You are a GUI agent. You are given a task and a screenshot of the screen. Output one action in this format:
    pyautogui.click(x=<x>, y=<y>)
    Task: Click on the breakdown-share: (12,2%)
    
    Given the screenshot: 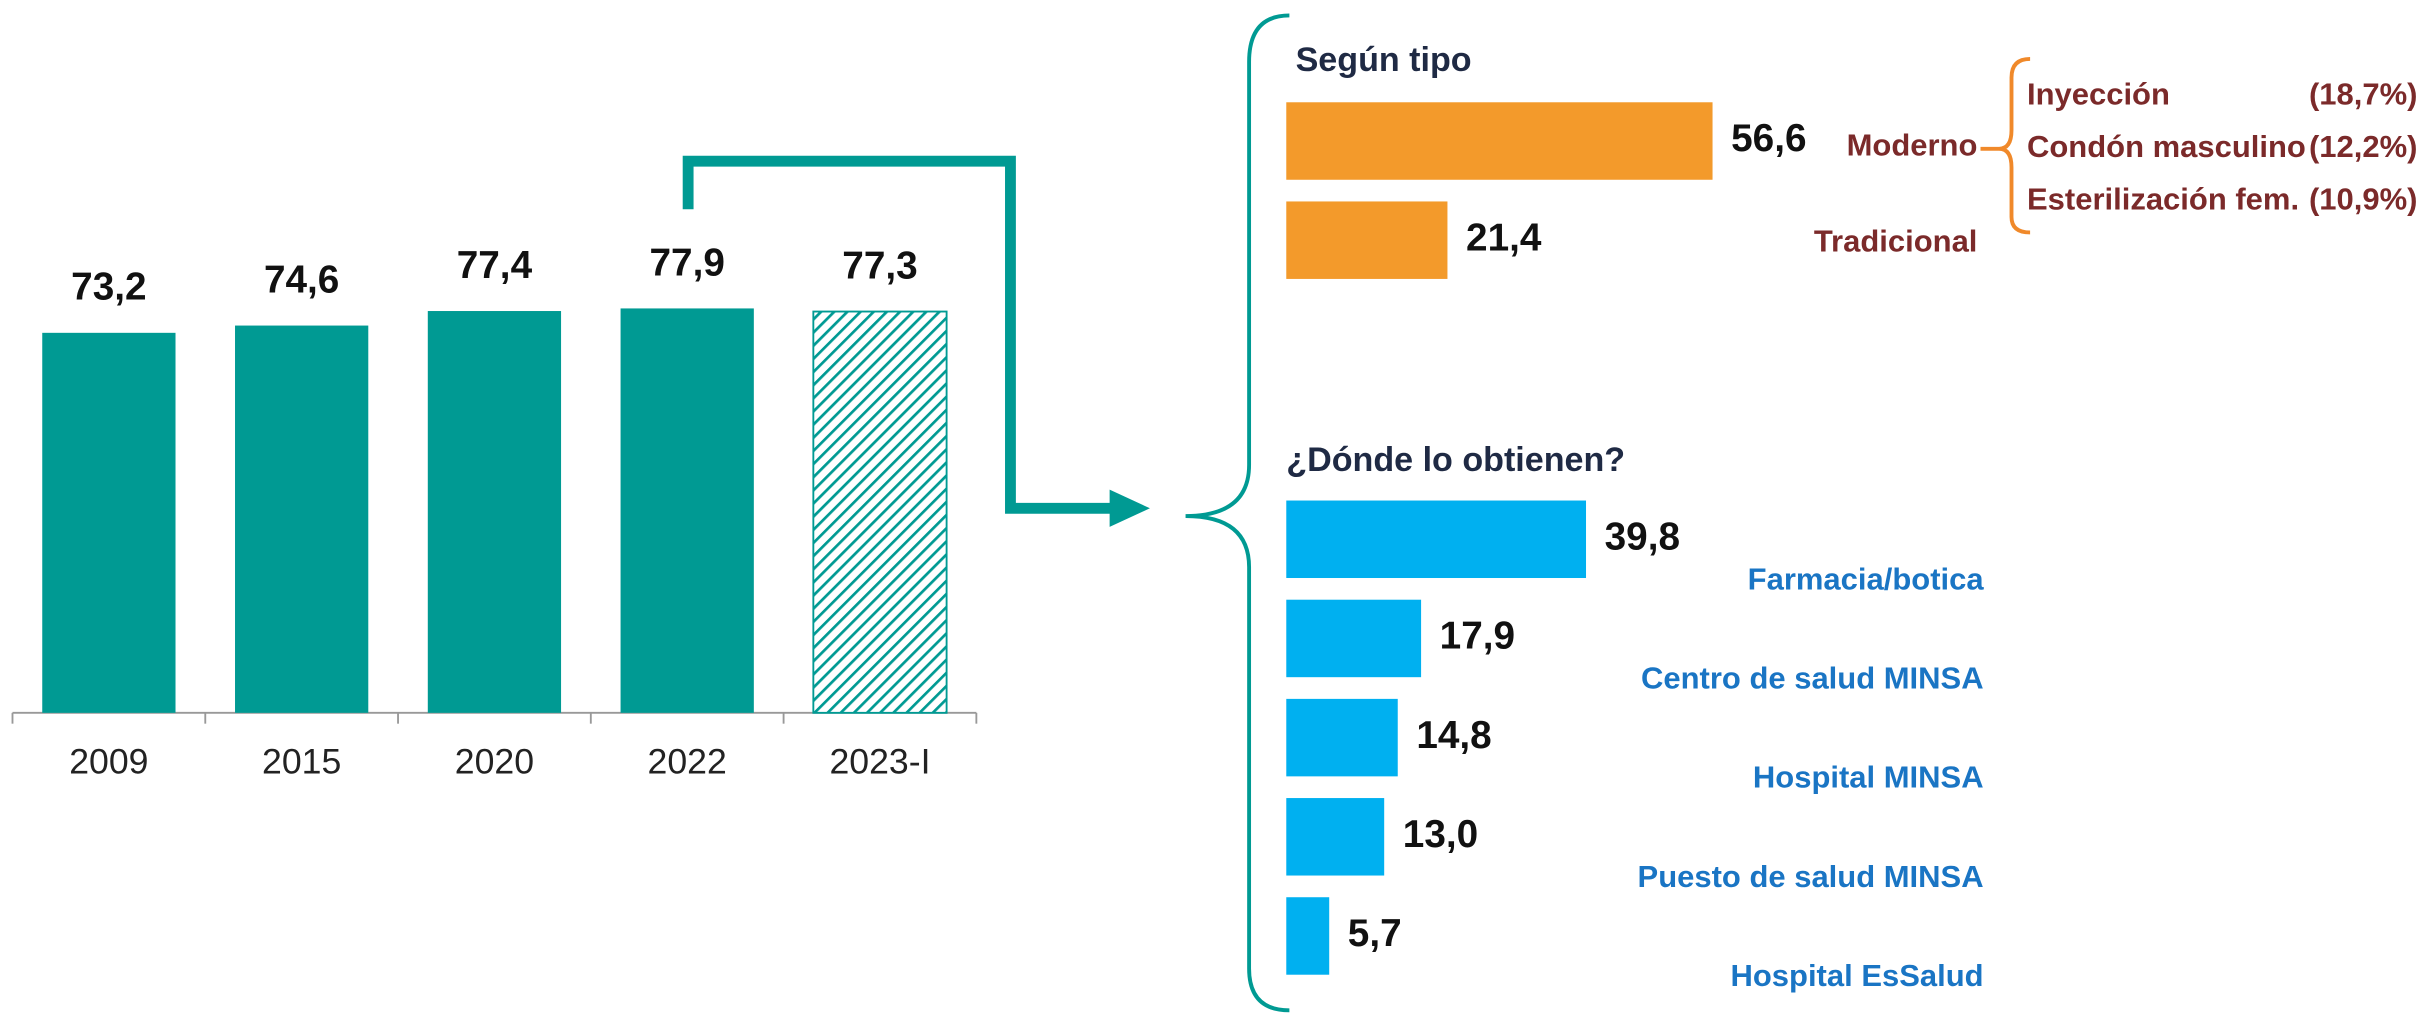 What is the action you would take?
    pyautogui.click(x=2363, y=146)
    